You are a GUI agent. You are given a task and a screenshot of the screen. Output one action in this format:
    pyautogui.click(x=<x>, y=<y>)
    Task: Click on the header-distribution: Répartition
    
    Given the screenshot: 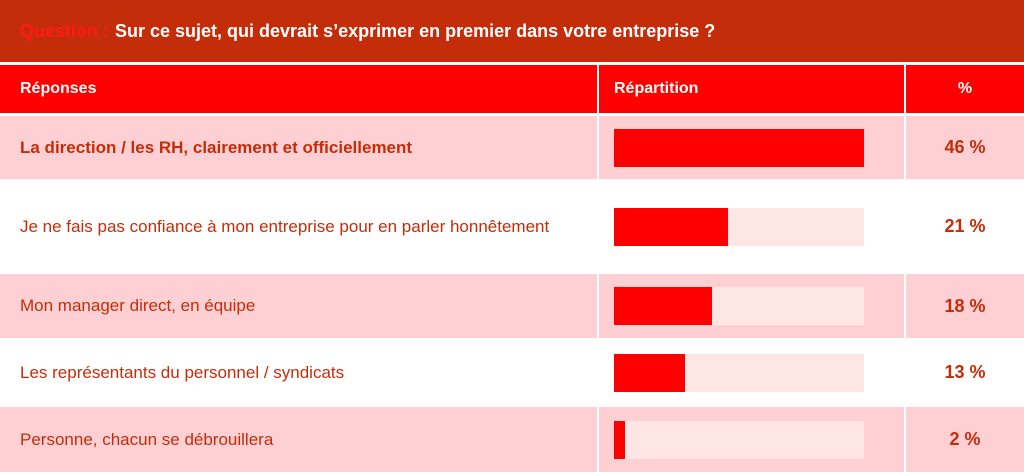 What is the action you would take?
    pyautogui.click(x=656, y=88)
    